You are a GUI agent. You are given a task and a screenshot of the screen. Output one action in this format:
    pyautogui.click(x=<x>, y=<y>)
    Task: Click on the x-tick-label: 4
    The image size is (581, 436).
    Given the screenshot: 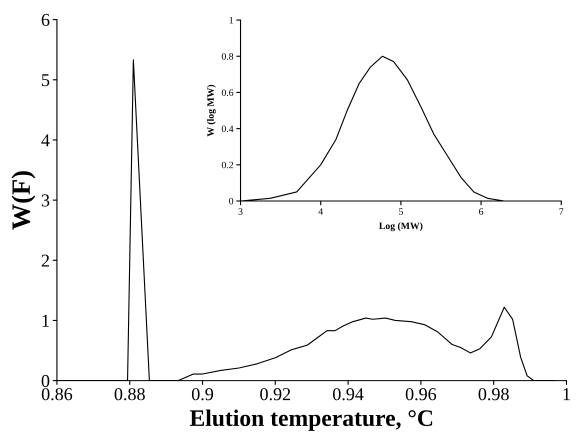 What is the action you would take?
    pyautogui.click(x=320, y=211)
    